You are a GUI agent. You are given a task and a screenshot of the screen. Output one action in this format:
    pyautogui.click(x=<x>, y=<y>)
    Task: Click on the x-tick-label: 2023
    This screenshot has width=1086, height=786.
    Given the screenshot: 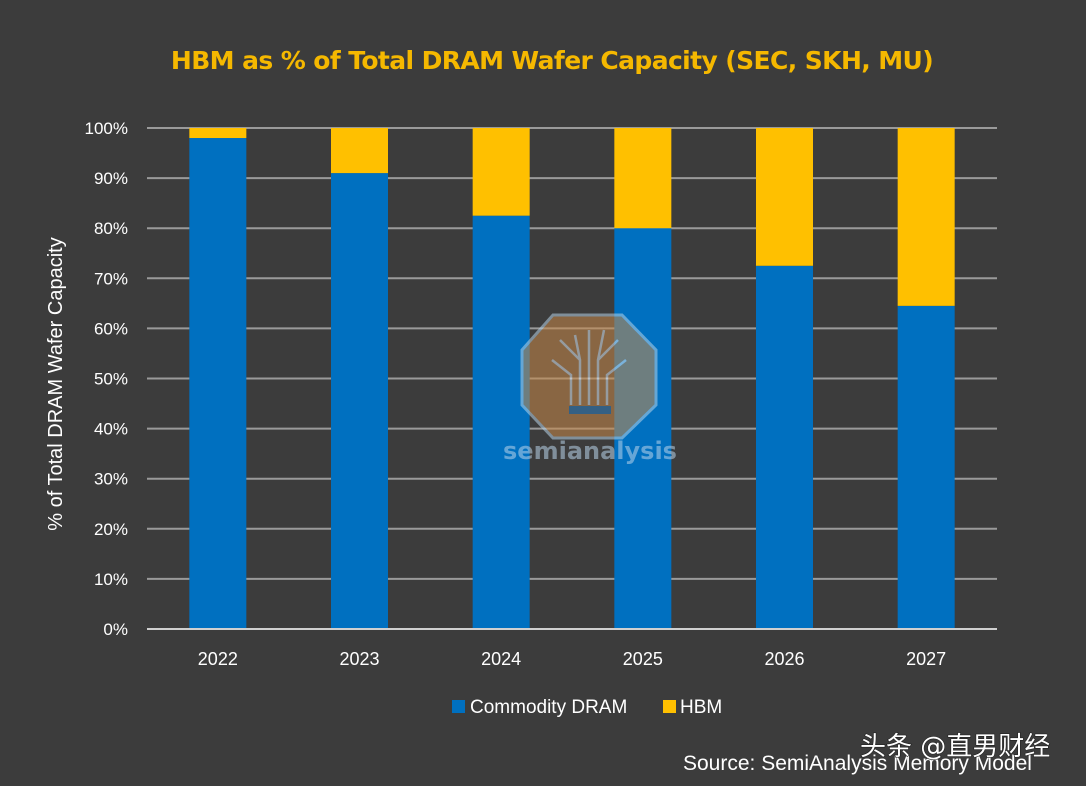 What is the action you would take?
    pyautogui.click(x=359, y=659)
    